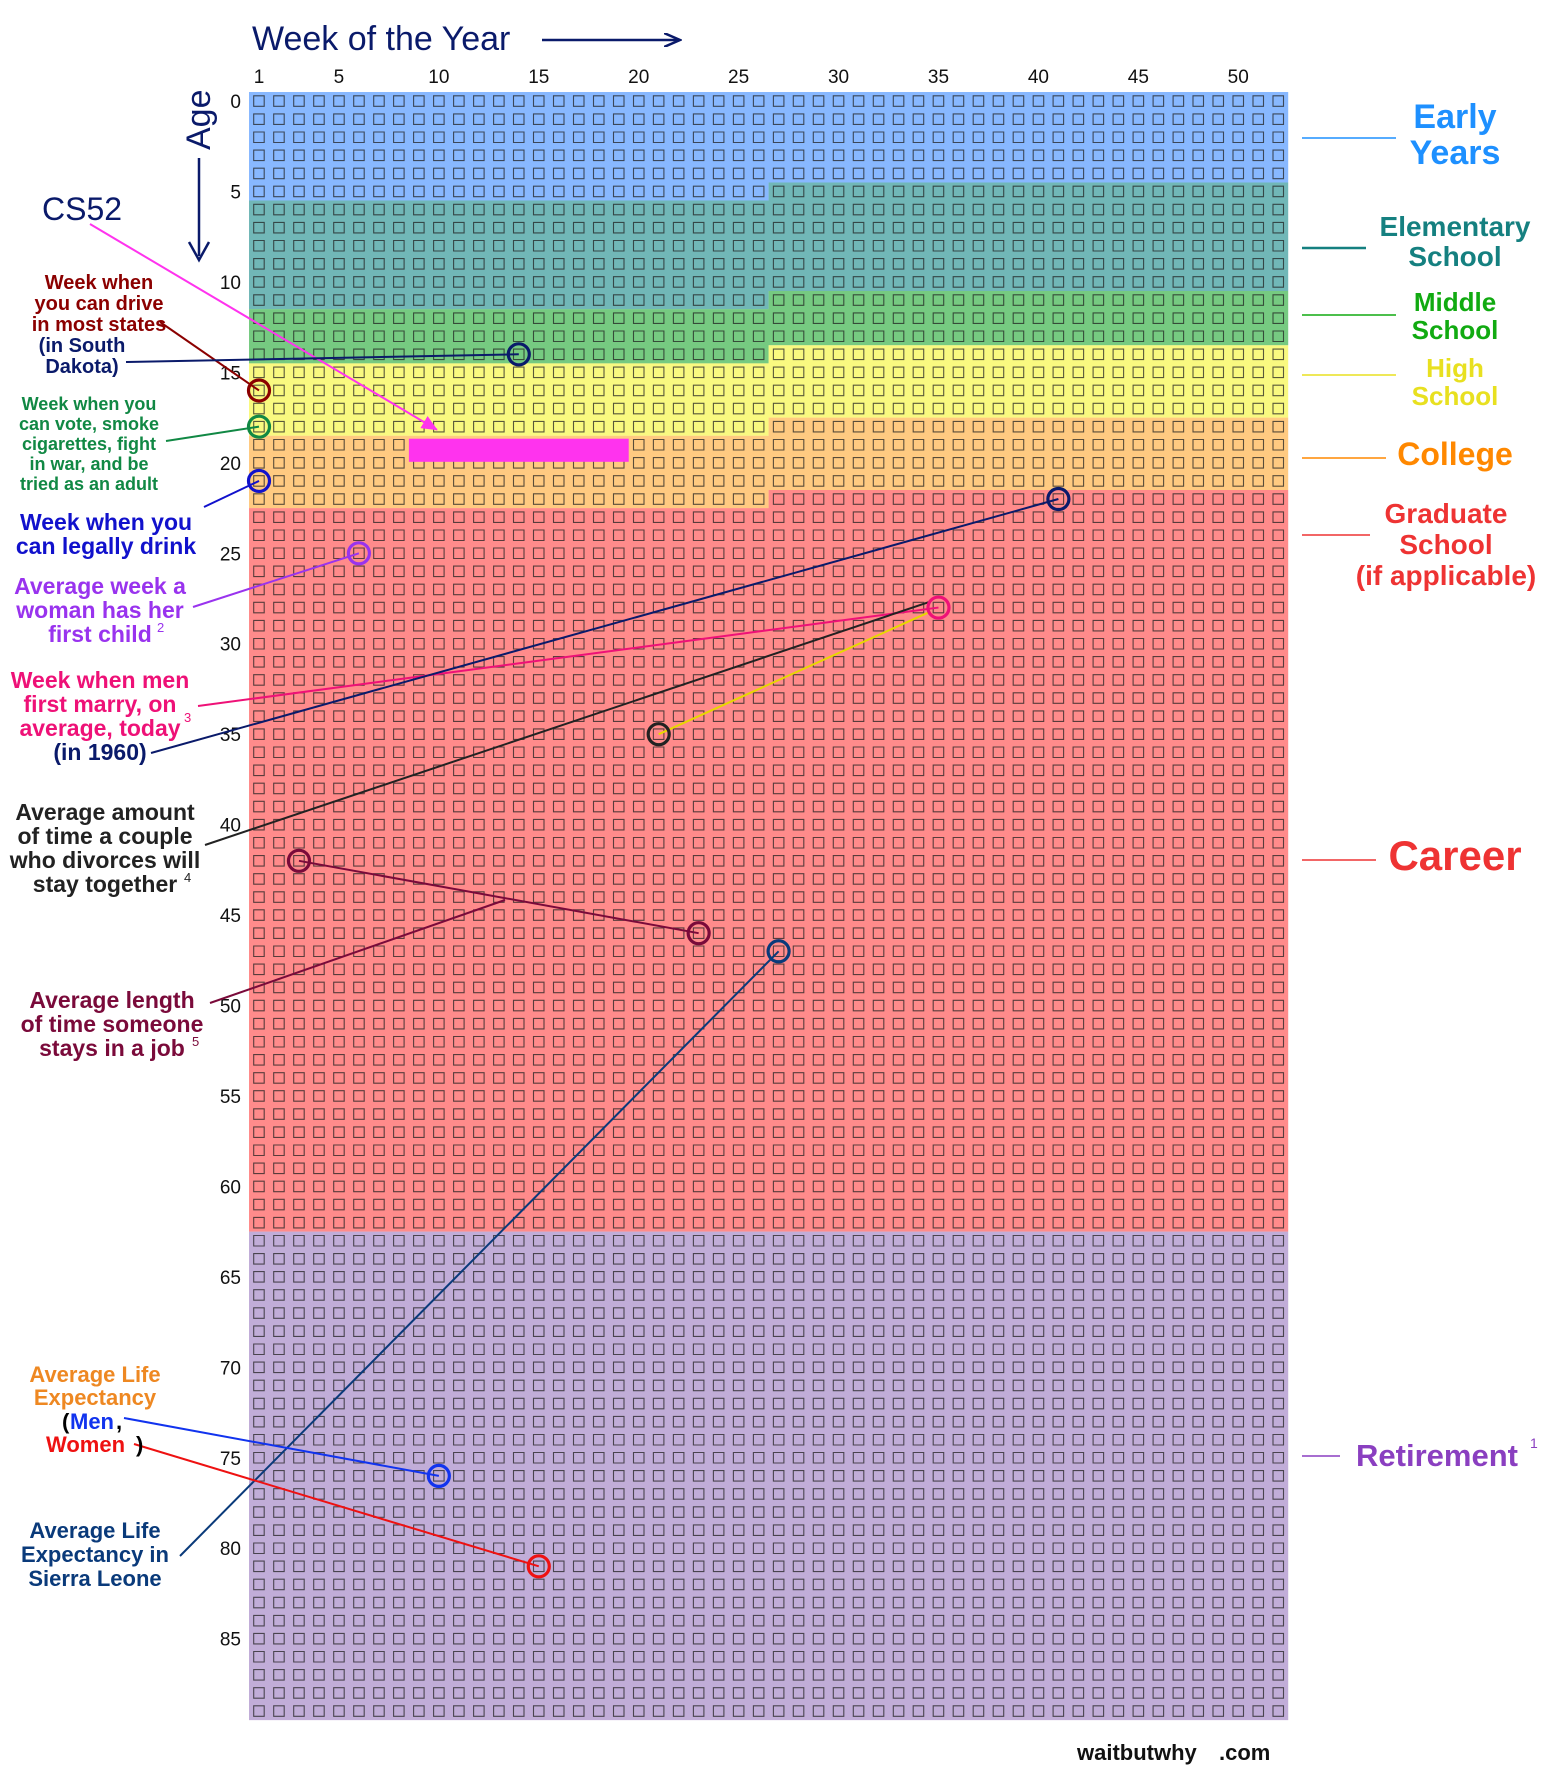 The width and height of the screenshot is (1550, 1773). I want to click on svg-text: woman has her, so click(99, 610).